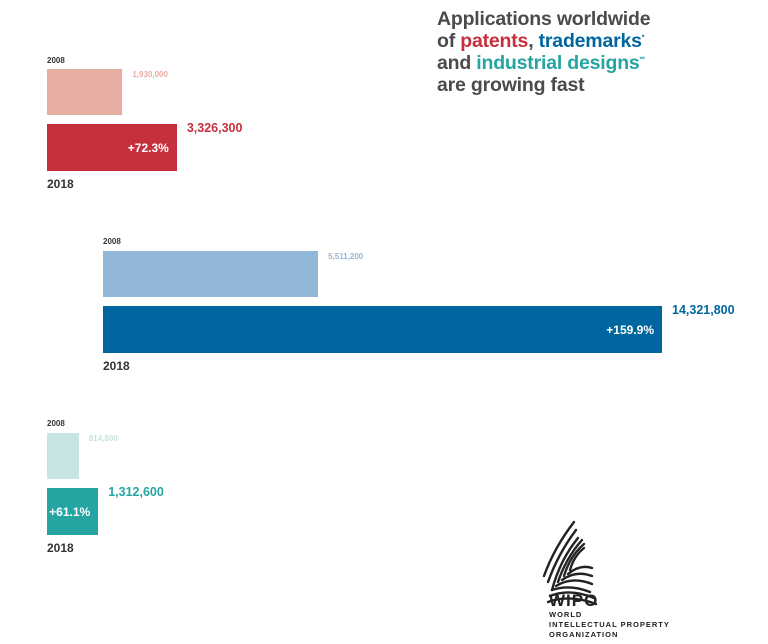  I want to click on value-label-2008: 814,800, so click(103, 438).